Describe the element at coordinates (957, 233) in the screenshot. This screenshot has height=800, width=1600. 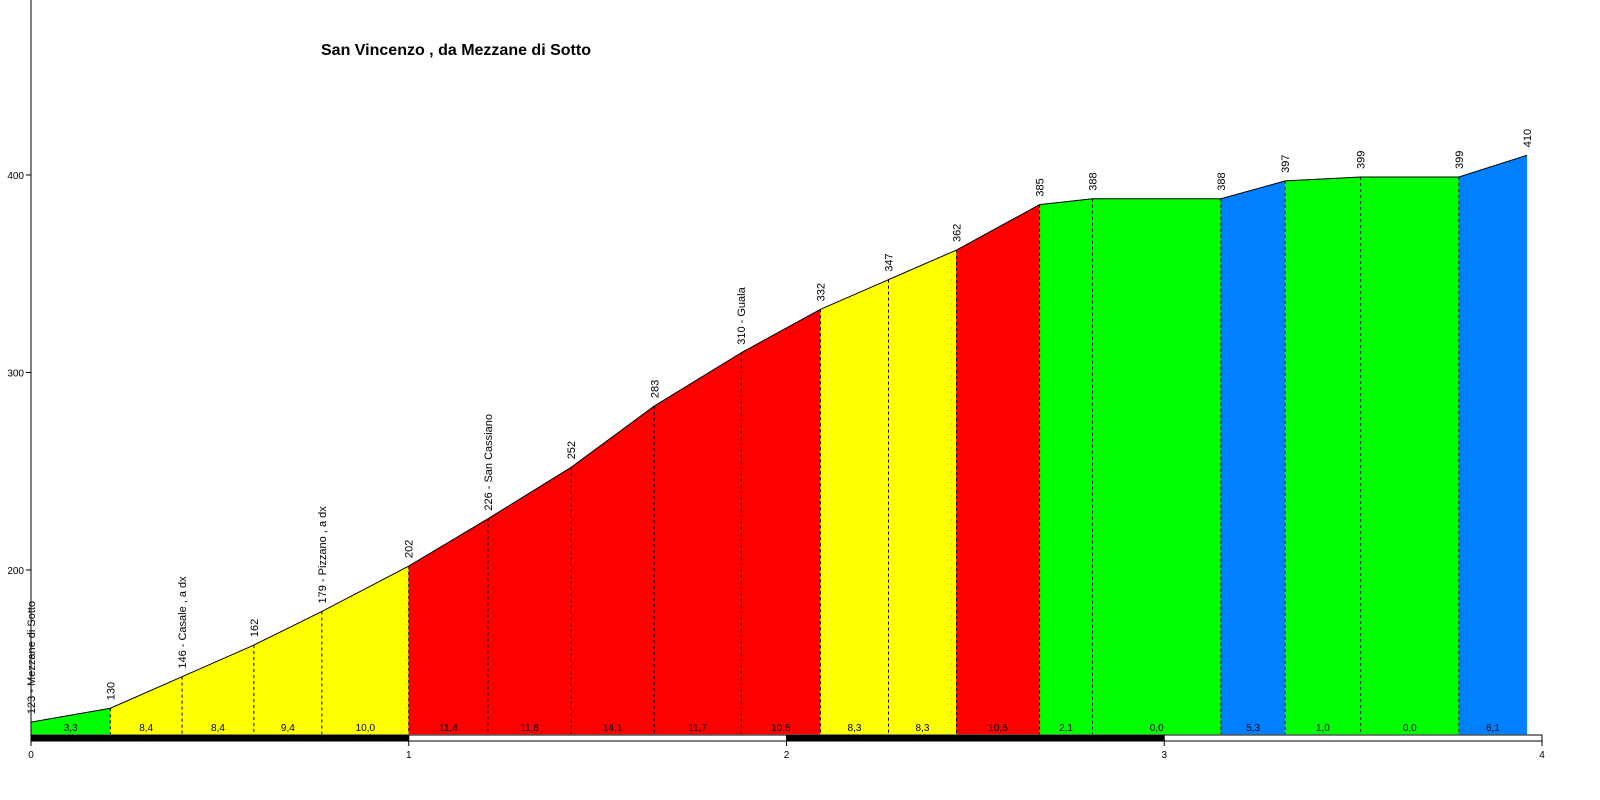
I see `elevation-point-label: 362` at that location.